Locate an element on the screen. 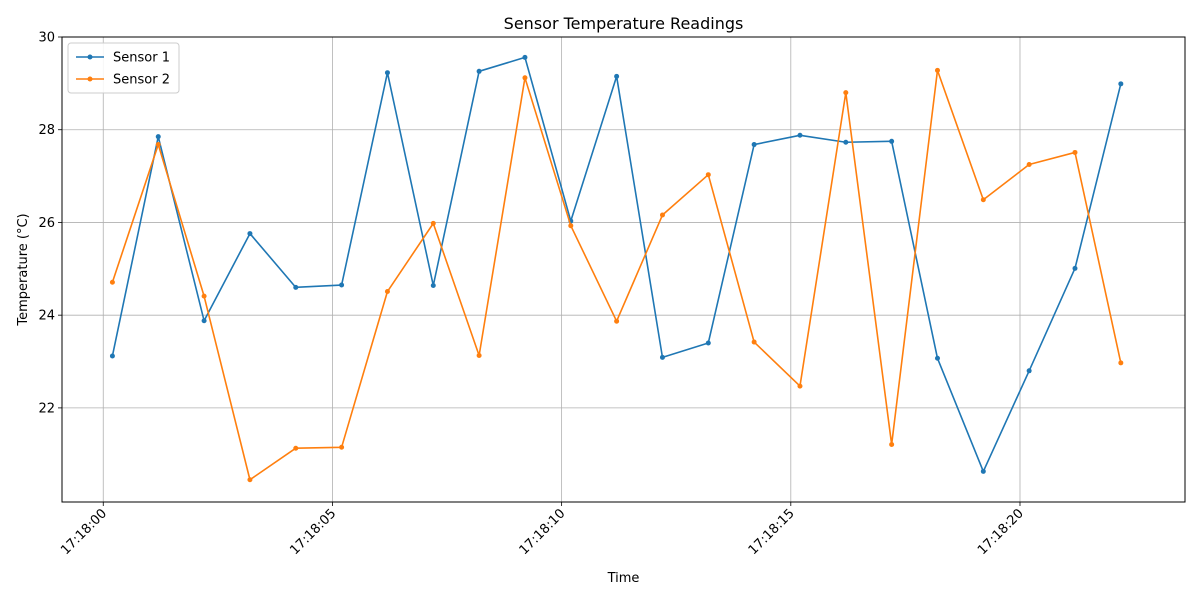  y-axis-label: Temperature (°C) is located at coordinates (23, 269).